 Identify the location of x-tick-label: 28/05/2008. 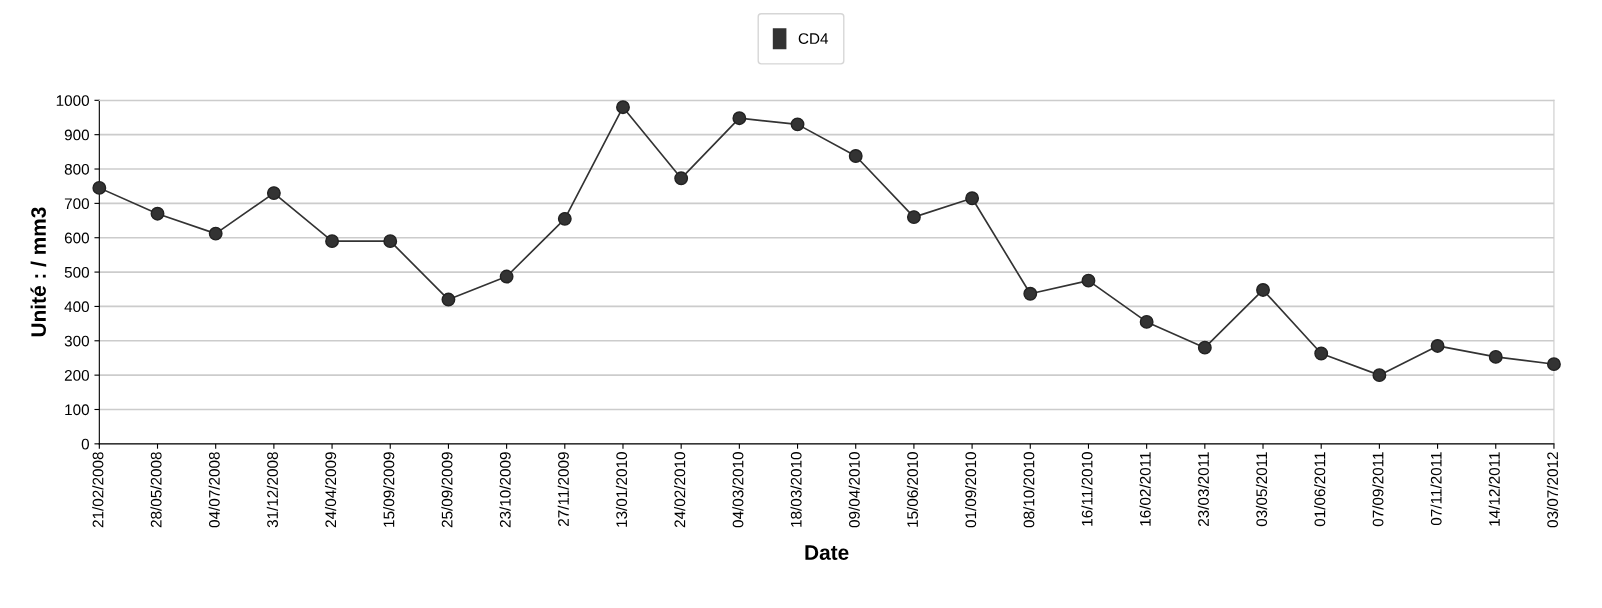
(156, 490).